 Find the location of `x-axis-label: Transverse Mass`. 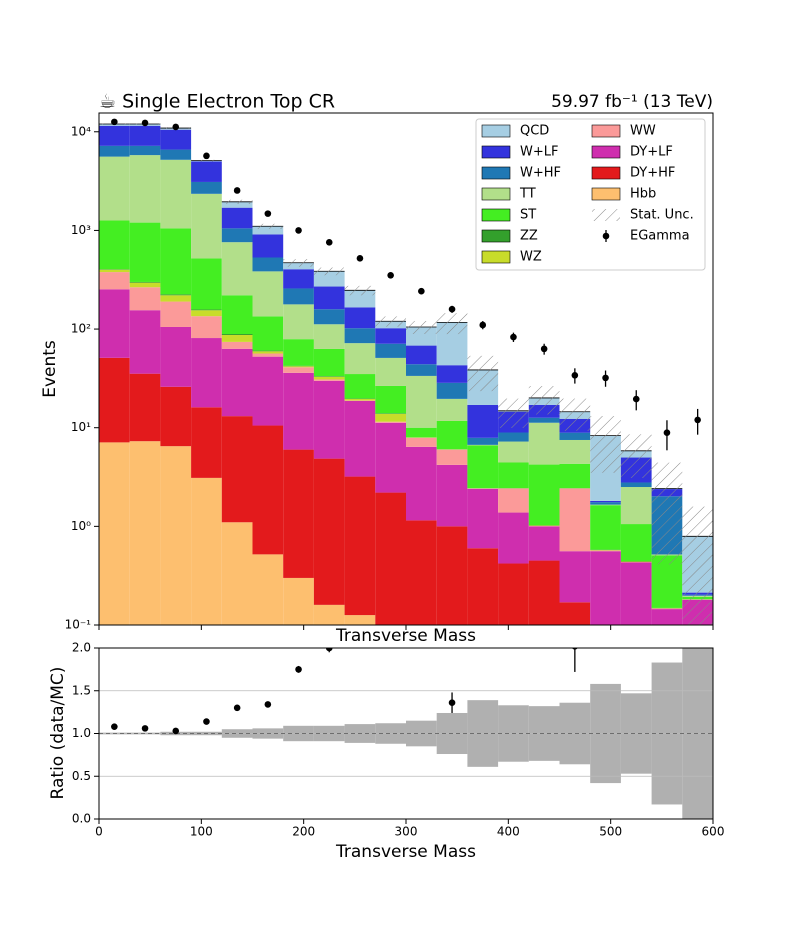

x-axis-label: Transverse Mass is located at coordinates (405, 636).